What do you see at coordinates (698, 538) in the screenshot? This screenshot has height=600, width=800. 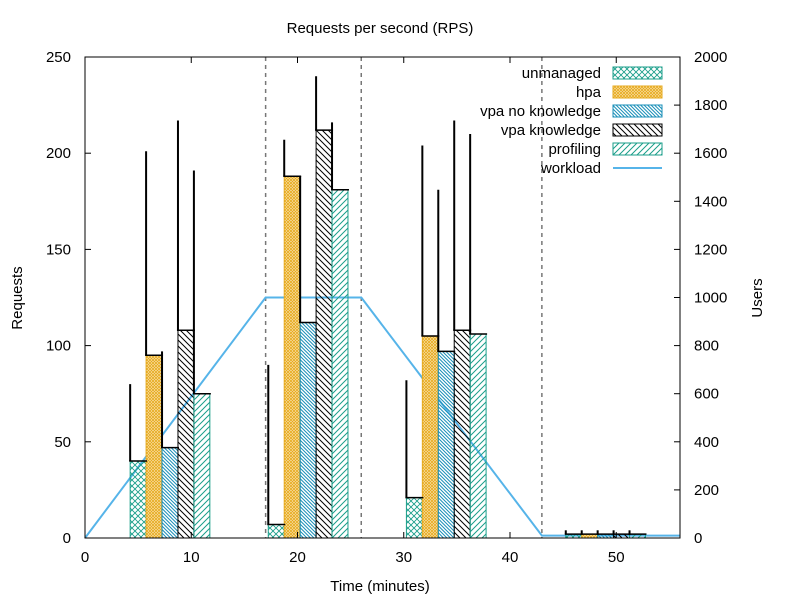 I see `y2-tick-label: 0` at bounding box center [698, 538].